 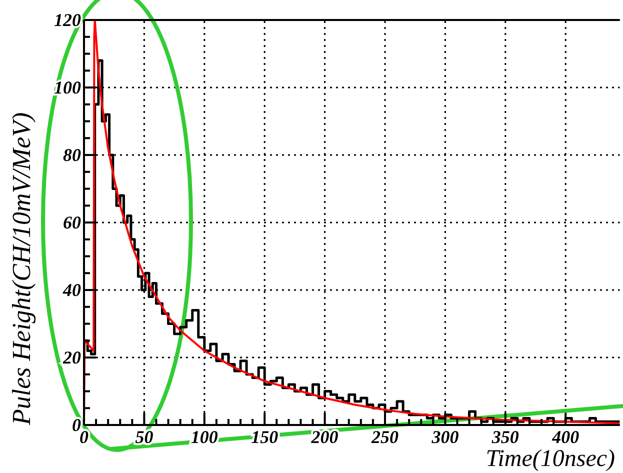 I want to click on y-axis-title: Pules Height(CH/10mV/MeV), so click(x=21, y=269).